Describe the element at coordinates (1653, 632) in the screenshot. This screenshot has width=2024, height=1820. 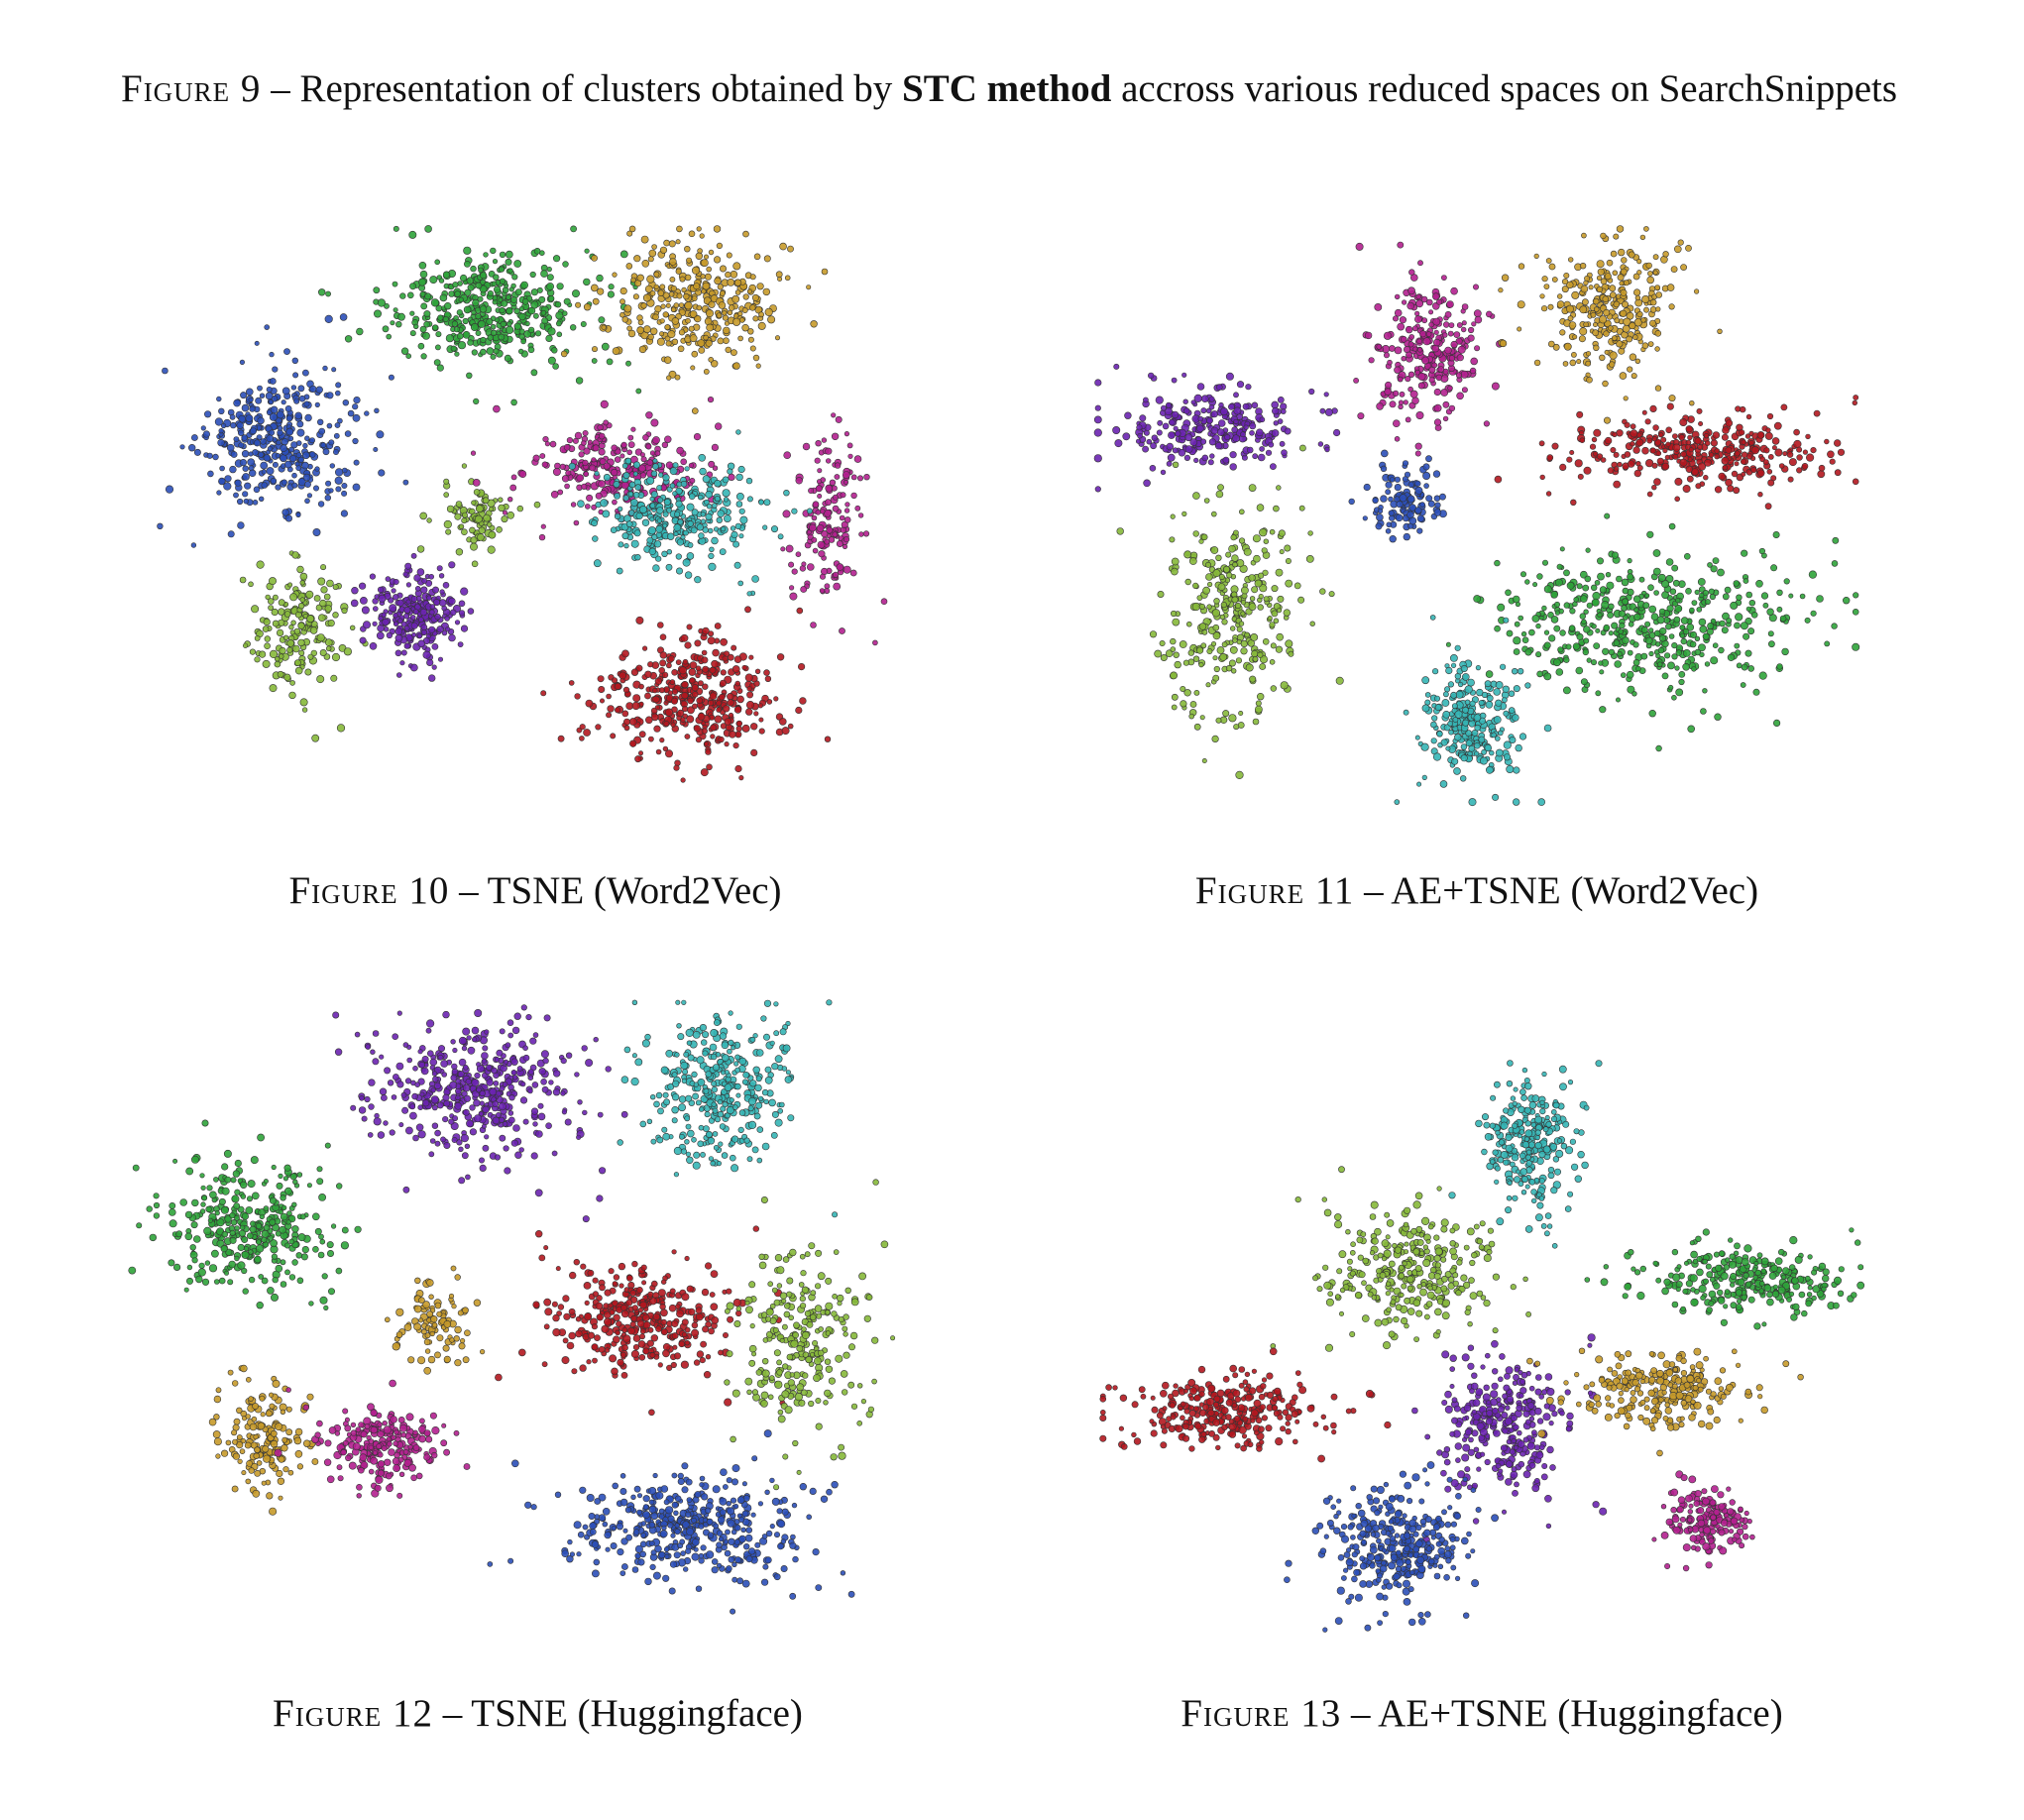
I see `cluster-green` at that location.